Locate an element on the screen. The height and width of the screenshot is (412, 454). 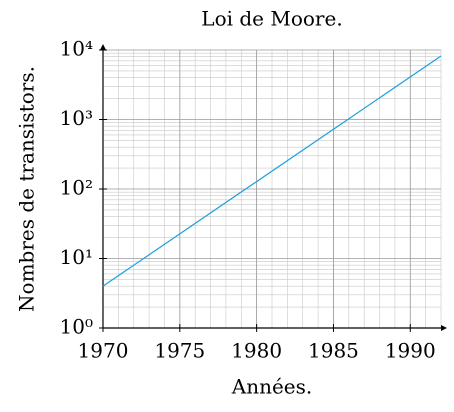
y-tick-label: 10¹ is located at coordinates (76, 257).